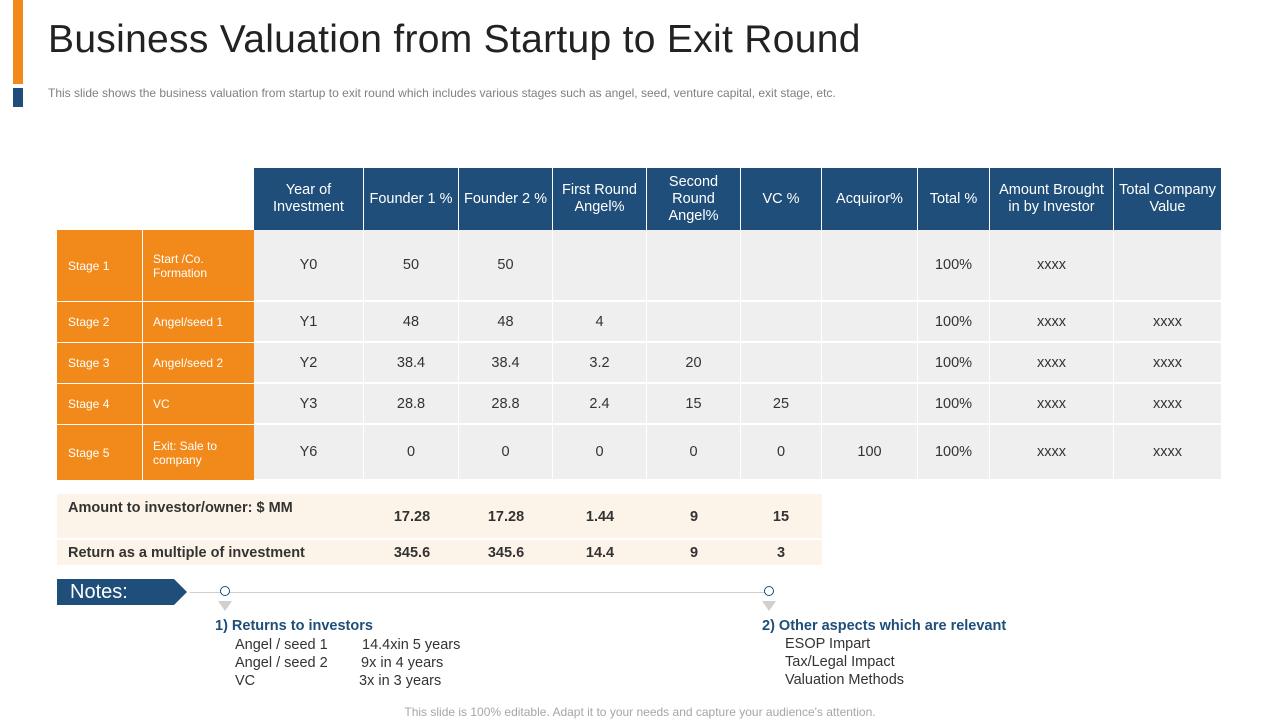 This screenshot has width=1280, height=720. Describe the element at coordinates (309, 199) in the screenshot. I see `table-header-cell: Year of Investment` at that location.